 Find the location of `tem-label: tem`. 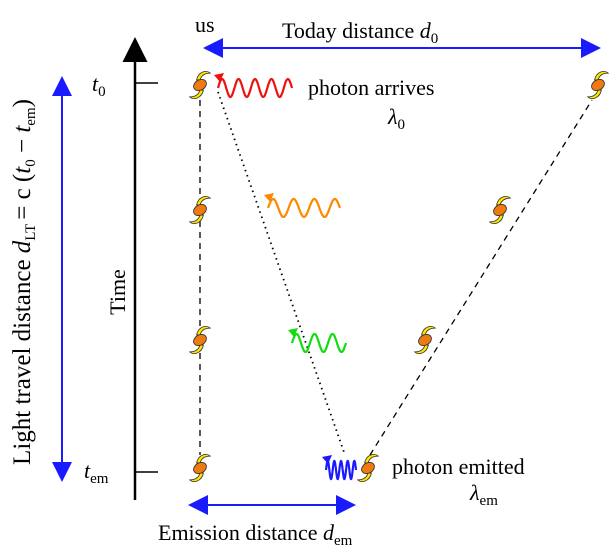

tem-label: tem is located at coordinates (96, 472).